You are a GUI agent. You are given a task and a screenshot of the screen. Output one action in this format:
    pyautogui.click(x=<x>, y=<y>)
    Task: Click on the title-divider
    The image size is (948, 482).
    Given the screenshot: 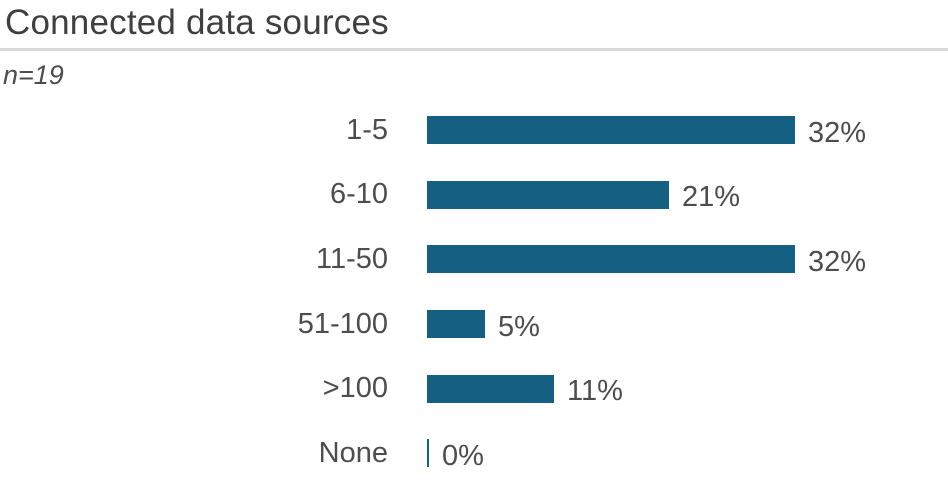 What is the action you would take?
    pyautogui.click(x=474, y=49)
    